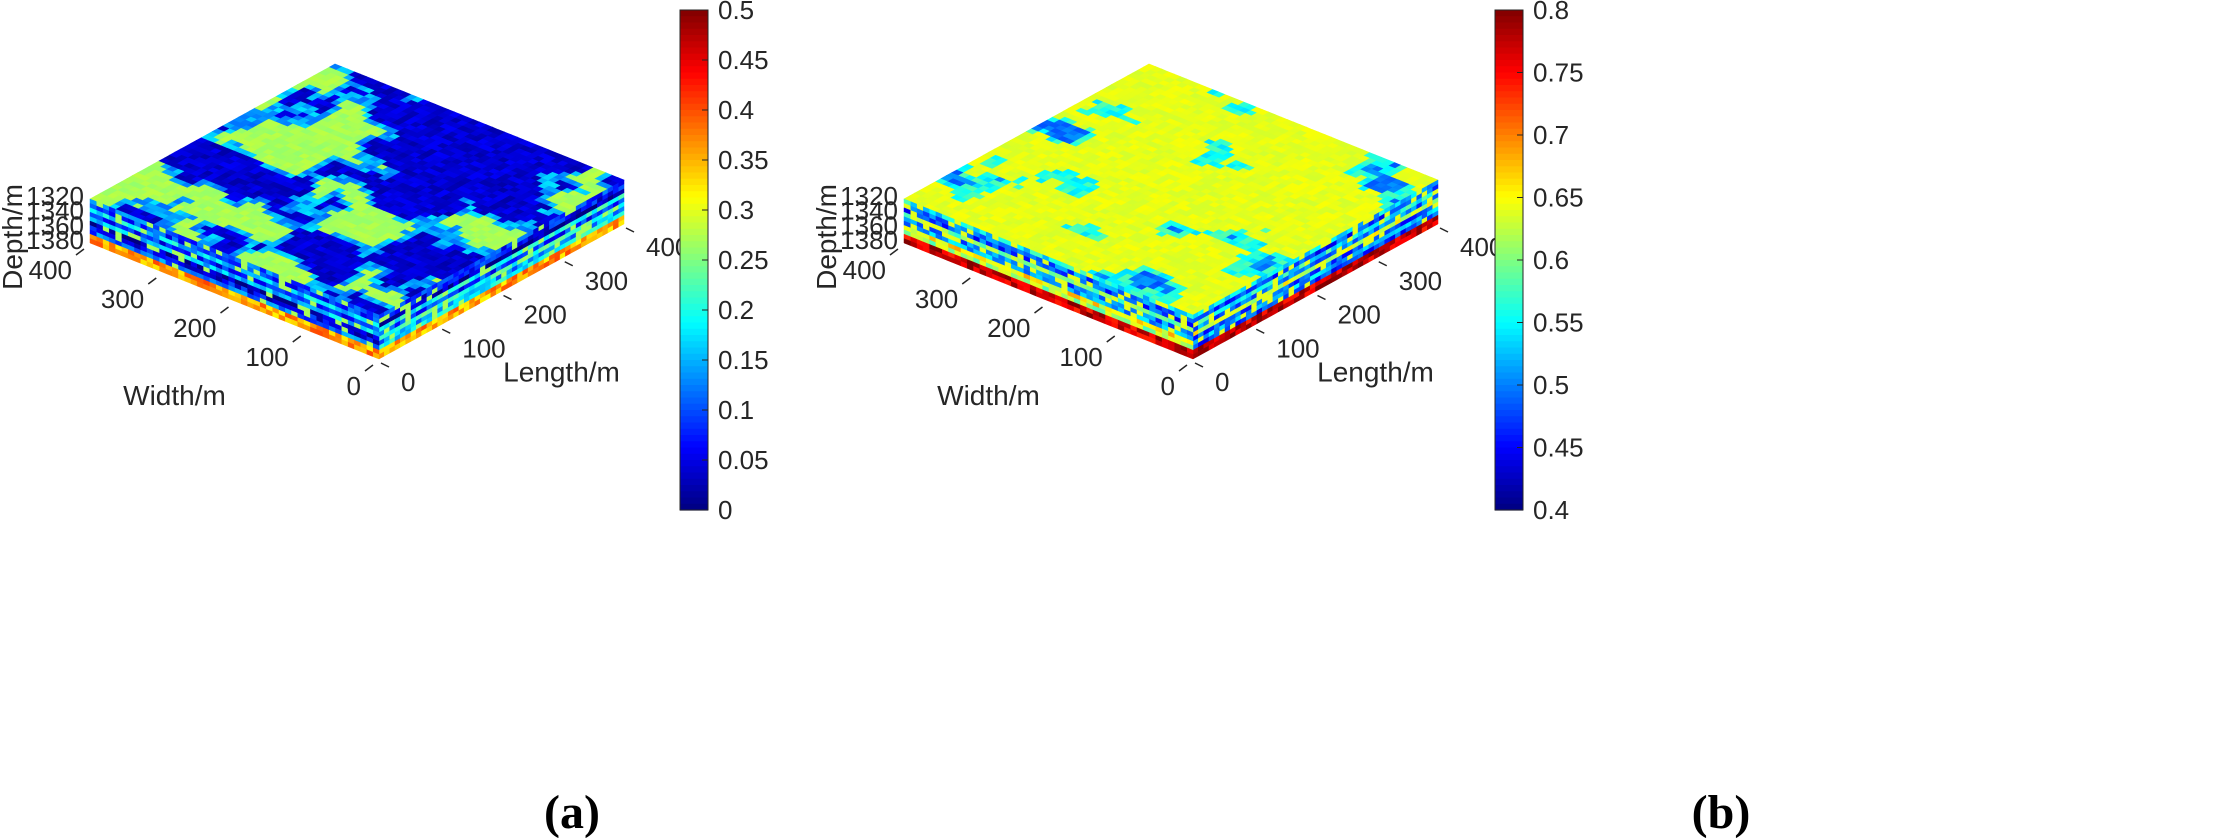  I want to click on colorbar-tick-label: 0.05, so click(743, 460).